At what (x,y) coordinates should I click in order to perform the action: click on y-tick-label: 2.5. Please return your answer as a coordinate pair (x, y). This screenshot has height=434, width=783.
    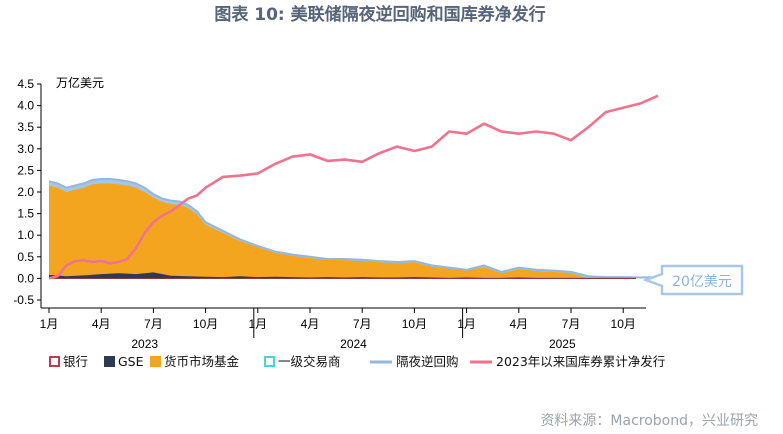
    Looking at the image, I should click on (25, 170).